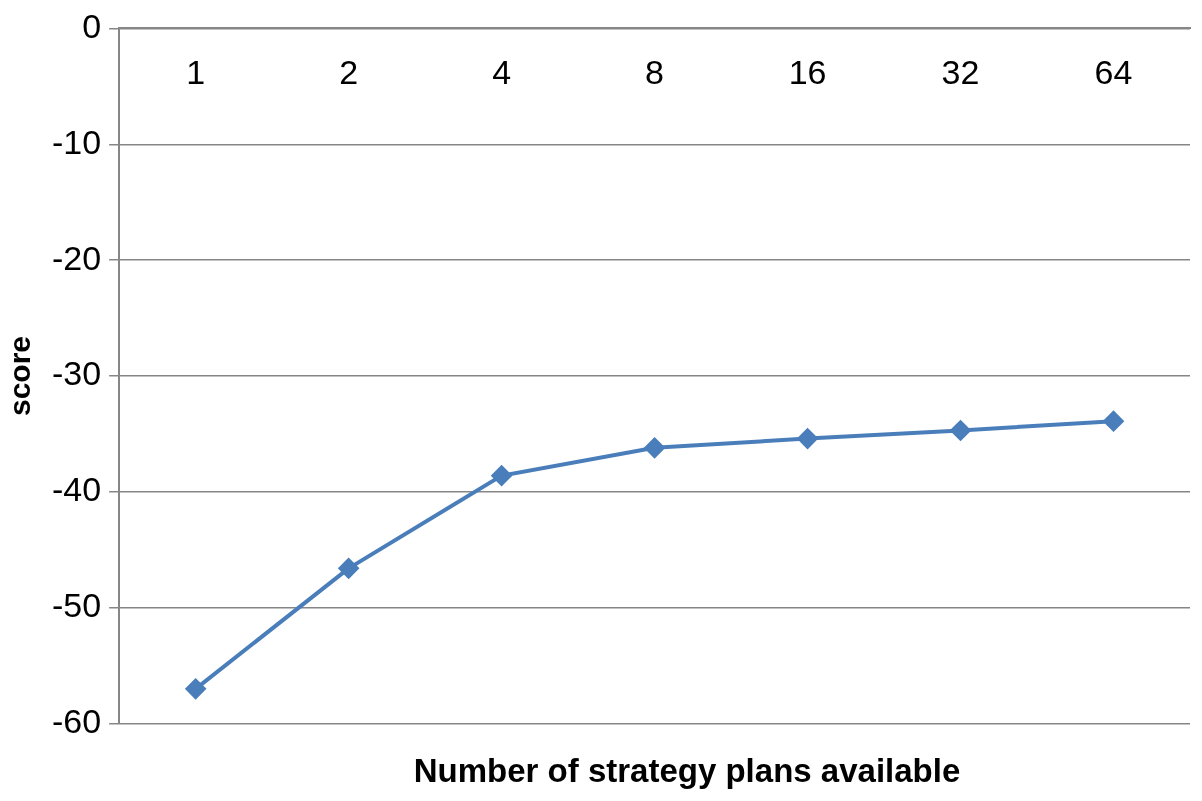  I want to click on x-axis-title: Number of strategy plans available, so click(687, 771).